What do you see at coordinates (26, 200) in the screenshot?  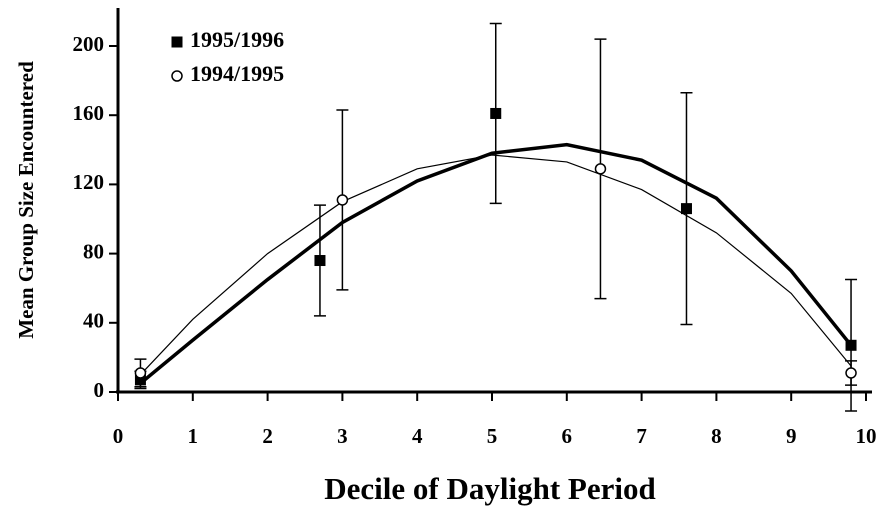 I see `y-axis-label: Mean Group Size Encountered` at bounding box center [26, 200].